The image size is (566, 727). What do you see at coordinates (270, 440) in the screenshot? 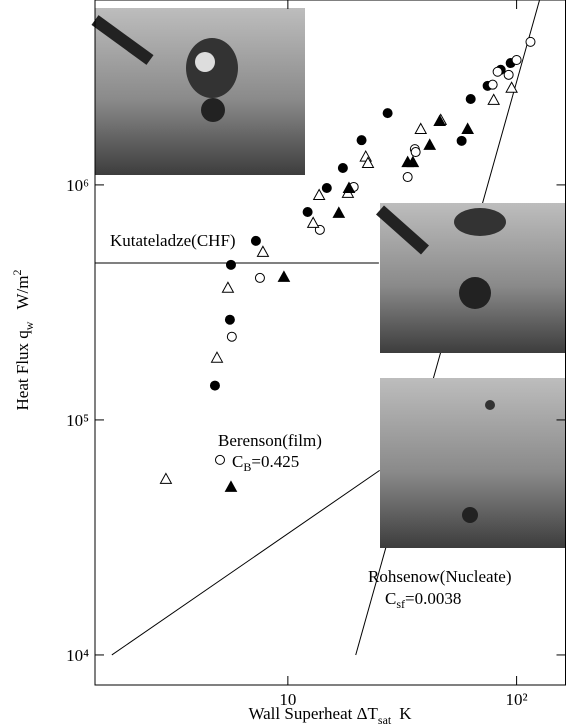
I see `annotation: Berenson(film)` at bounding box center [270, 440].